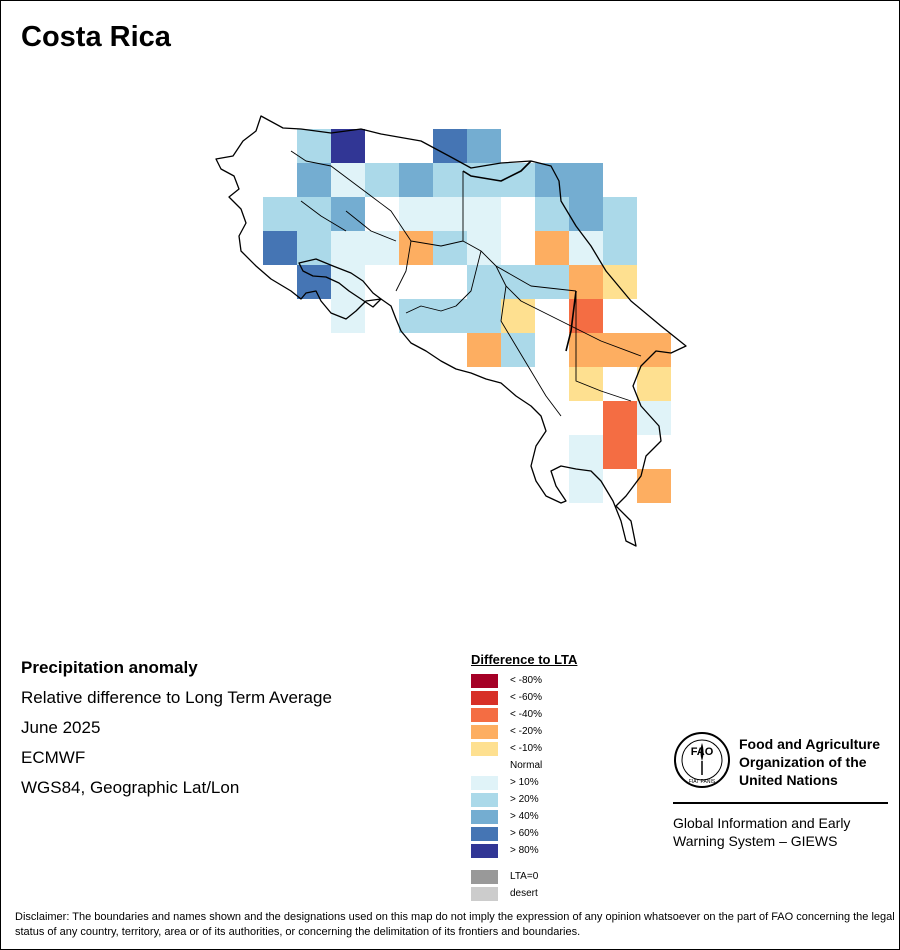 This screenshot has width=900, height=950. I want to click on org-name-line-3: United Nations, so click(788, 780).